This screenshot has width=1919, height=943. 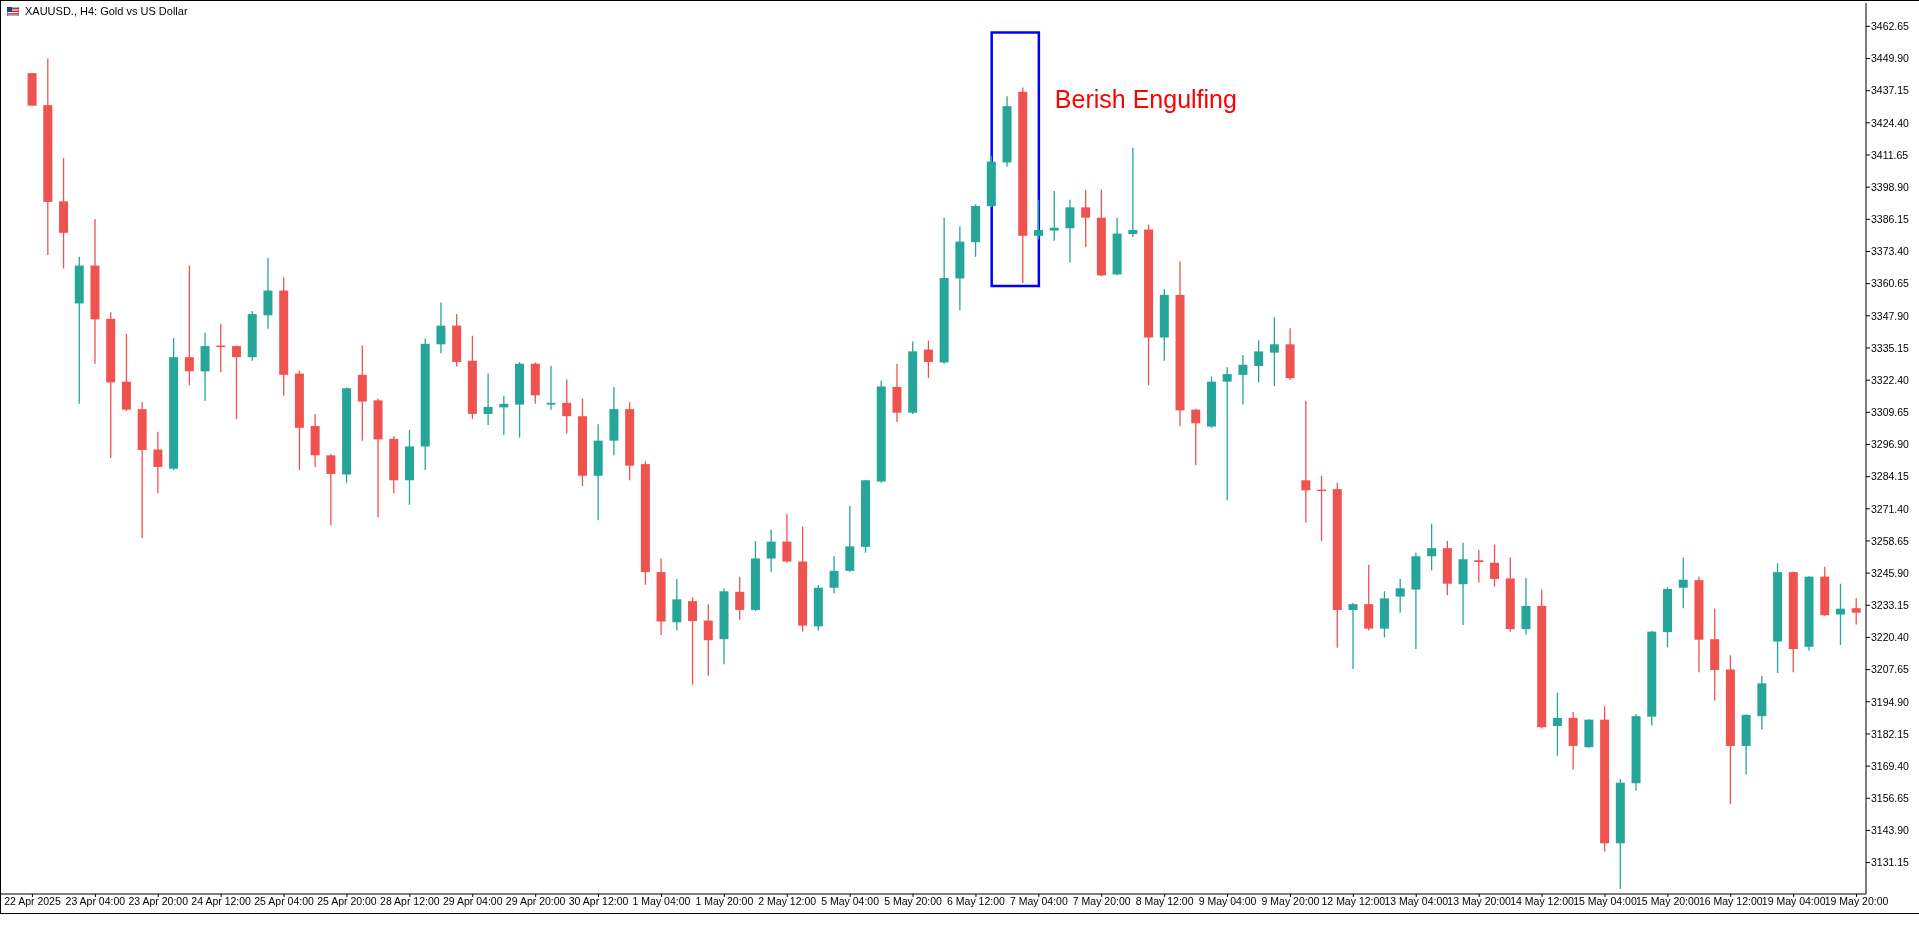 I want to click on y-tick-label: 3194.90, so click(x=1890, y=701).